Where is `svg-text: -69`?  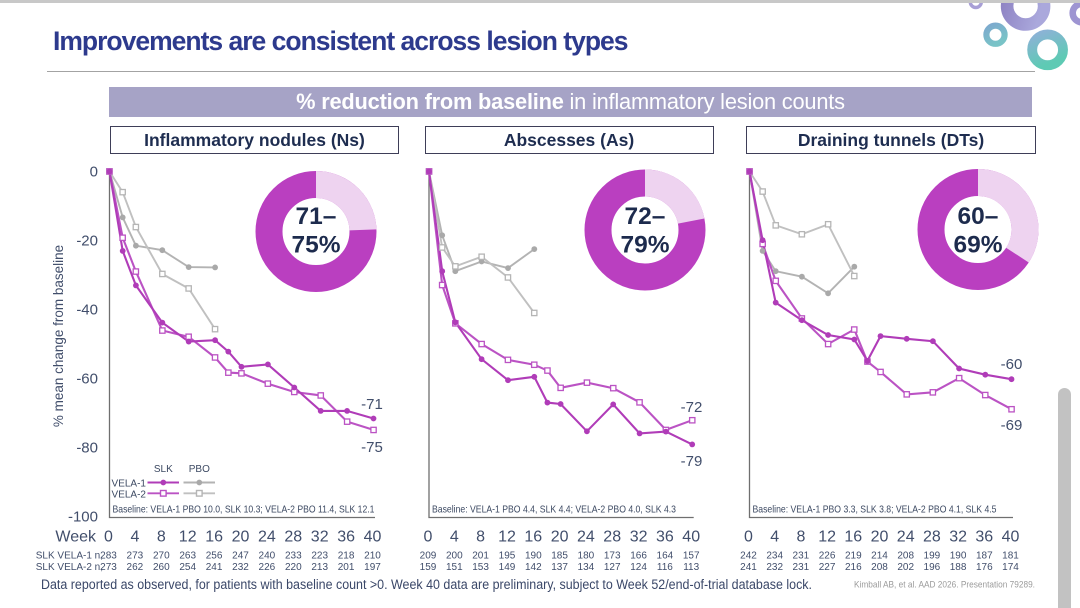
svg-text: -69 is located at coordinates (1012, 425).